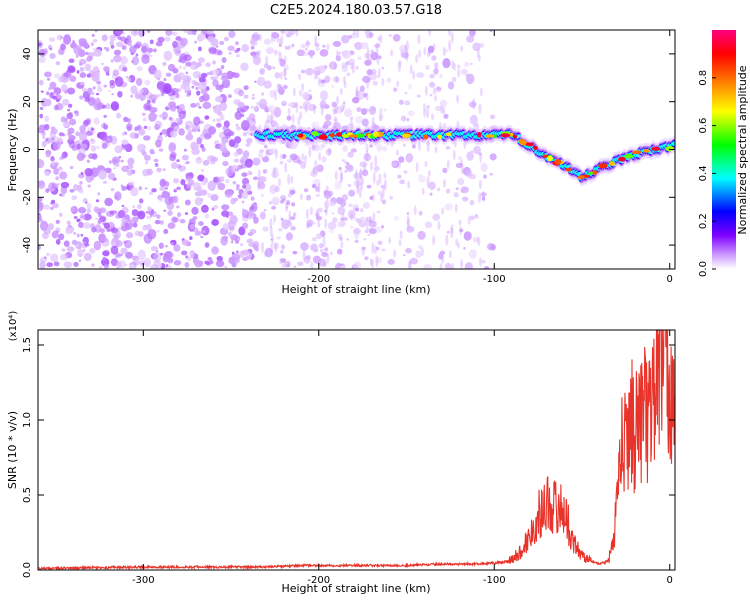 Image resolution: width=750 pixels, height=600 pixels. Describe the element at coordinates (356, 10) in the screenshot. I see `figure-title: C2E5.2024.180.03.57.G18` at that location.